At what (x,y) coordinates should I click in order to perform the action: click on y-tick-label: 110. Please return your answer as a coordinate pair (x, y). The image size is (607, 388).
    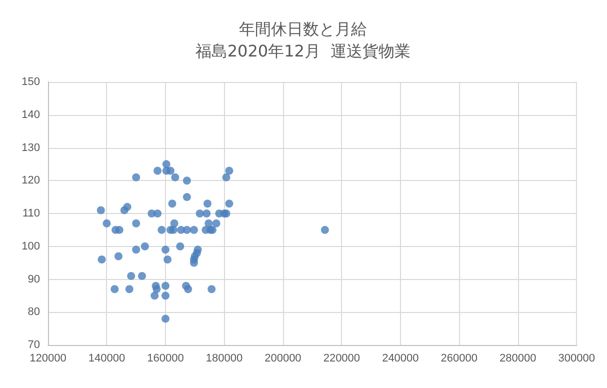
    Looking at the image, I should click on (31, 214).